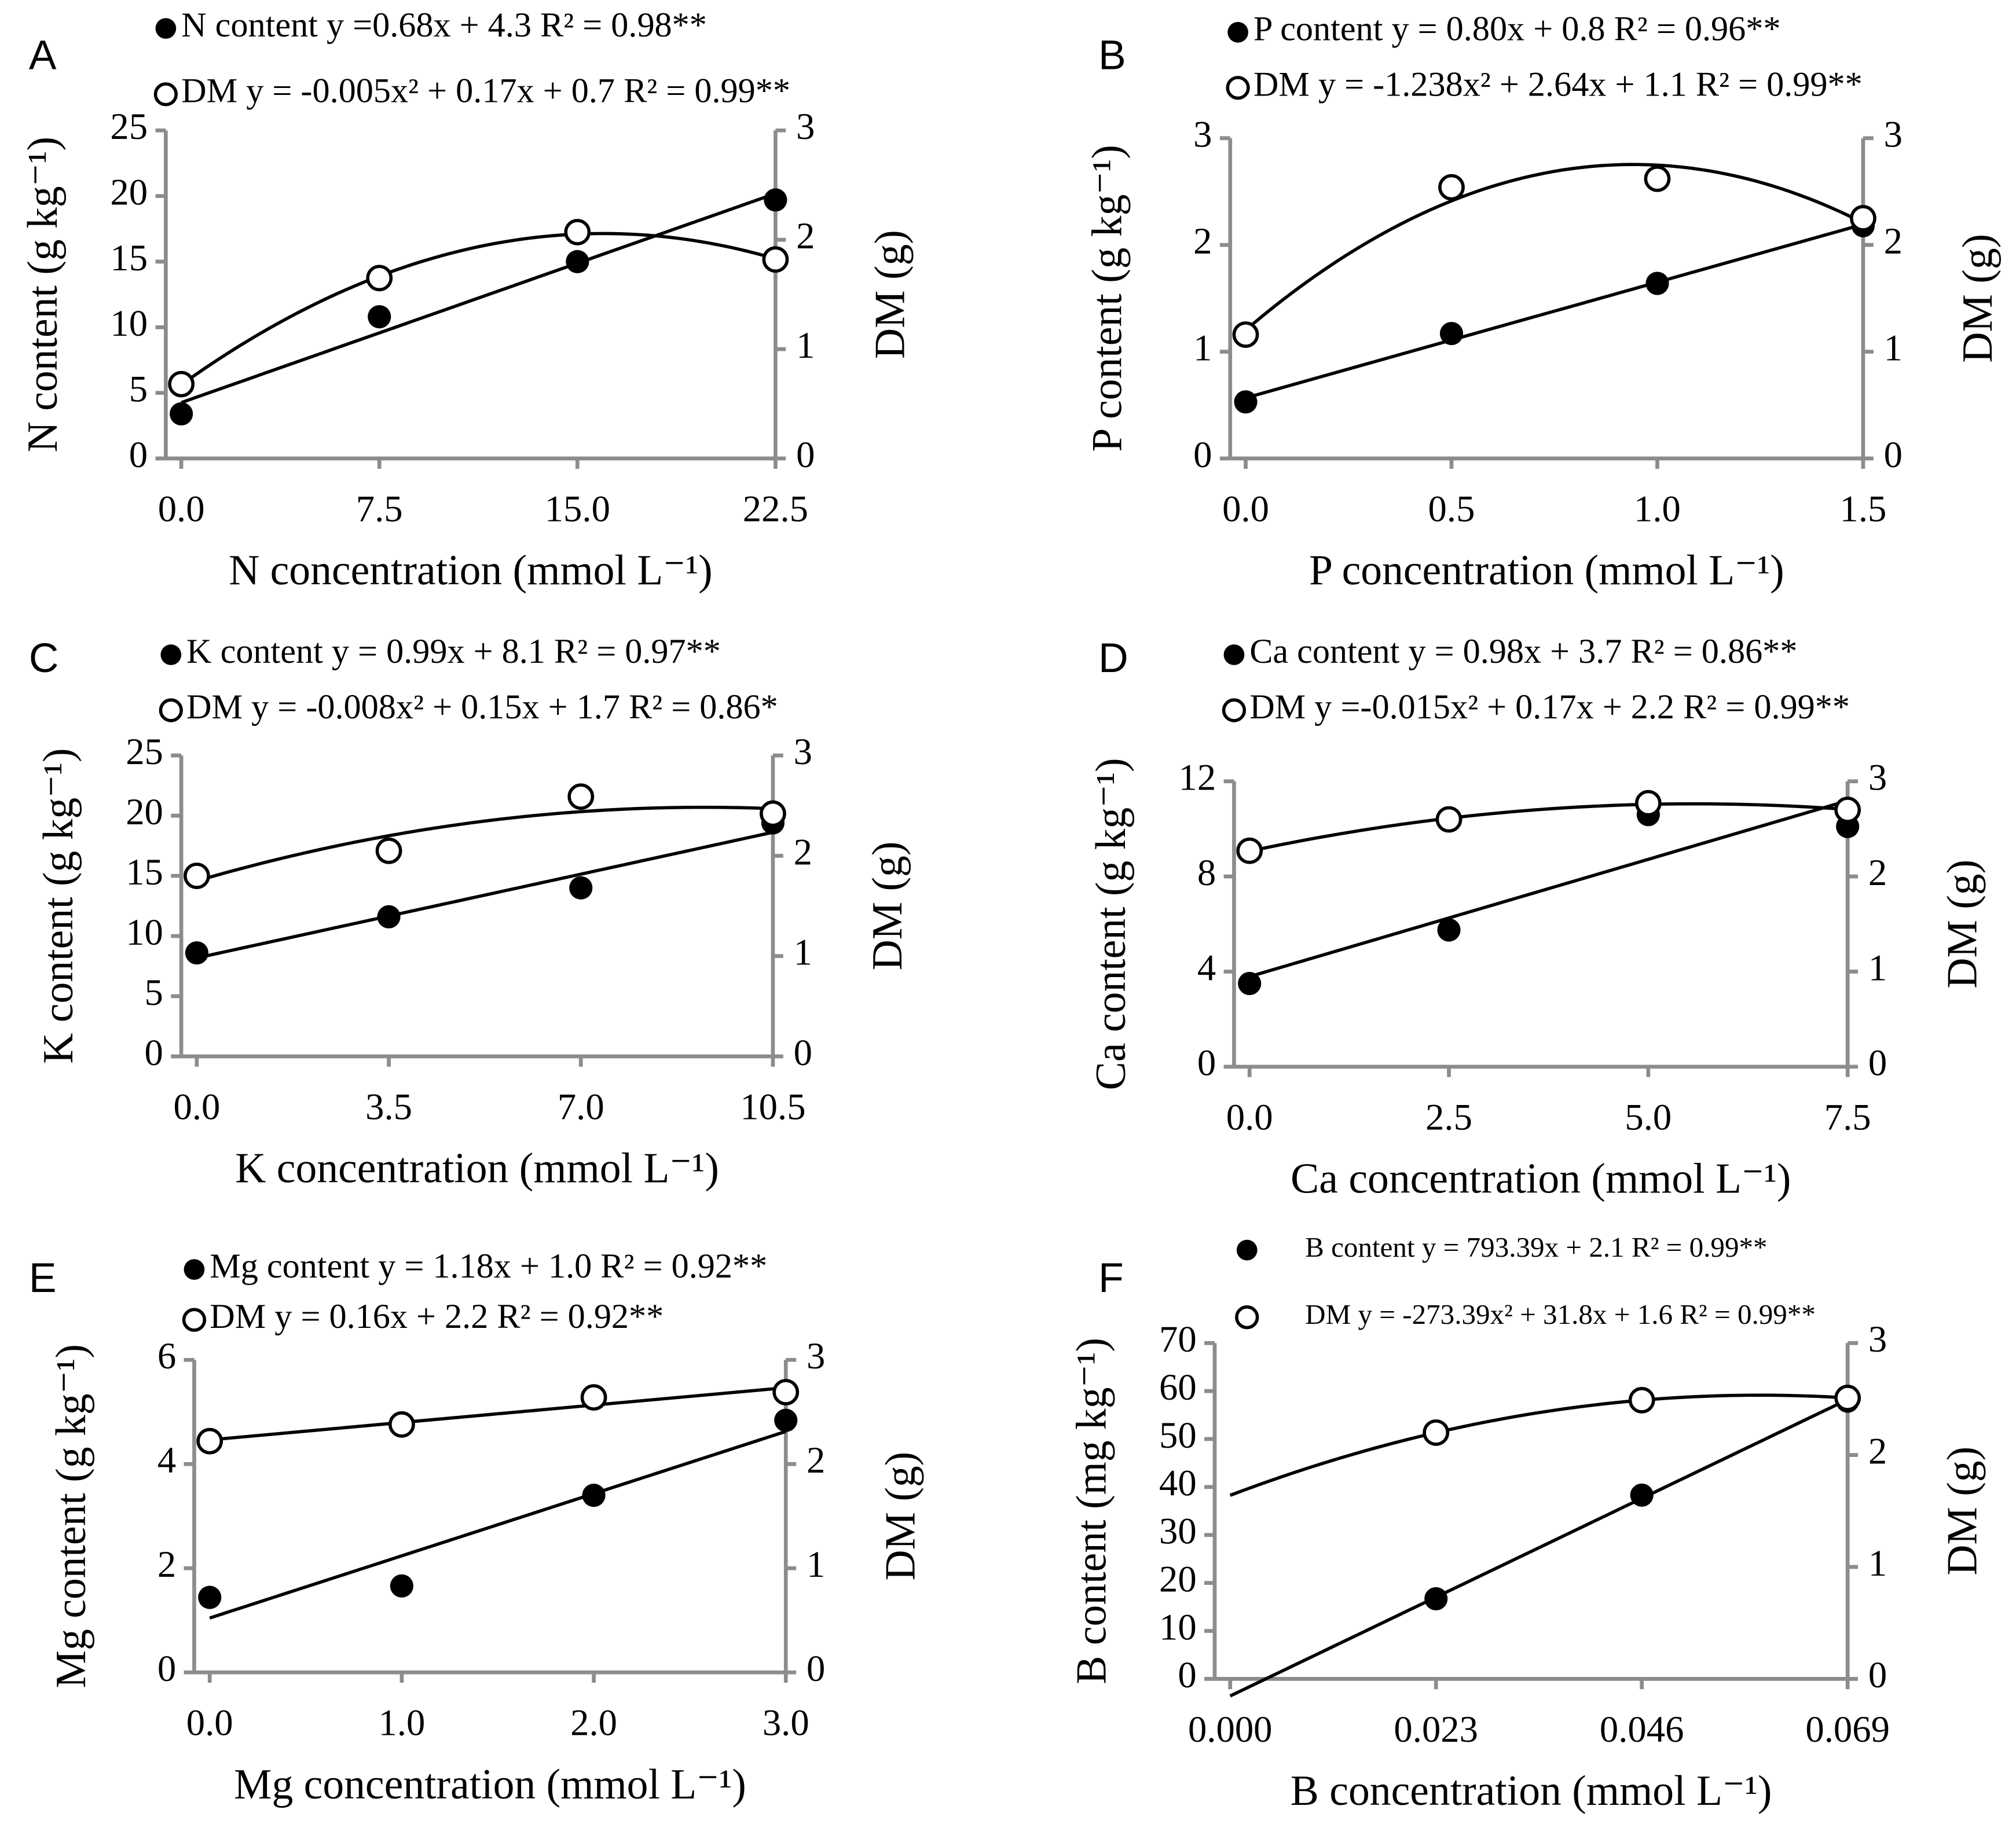  What do you see at coordinates (577, 509) in the screenshot?
I see `x-tick-label: 15.0` at bounding box center [577, 509].